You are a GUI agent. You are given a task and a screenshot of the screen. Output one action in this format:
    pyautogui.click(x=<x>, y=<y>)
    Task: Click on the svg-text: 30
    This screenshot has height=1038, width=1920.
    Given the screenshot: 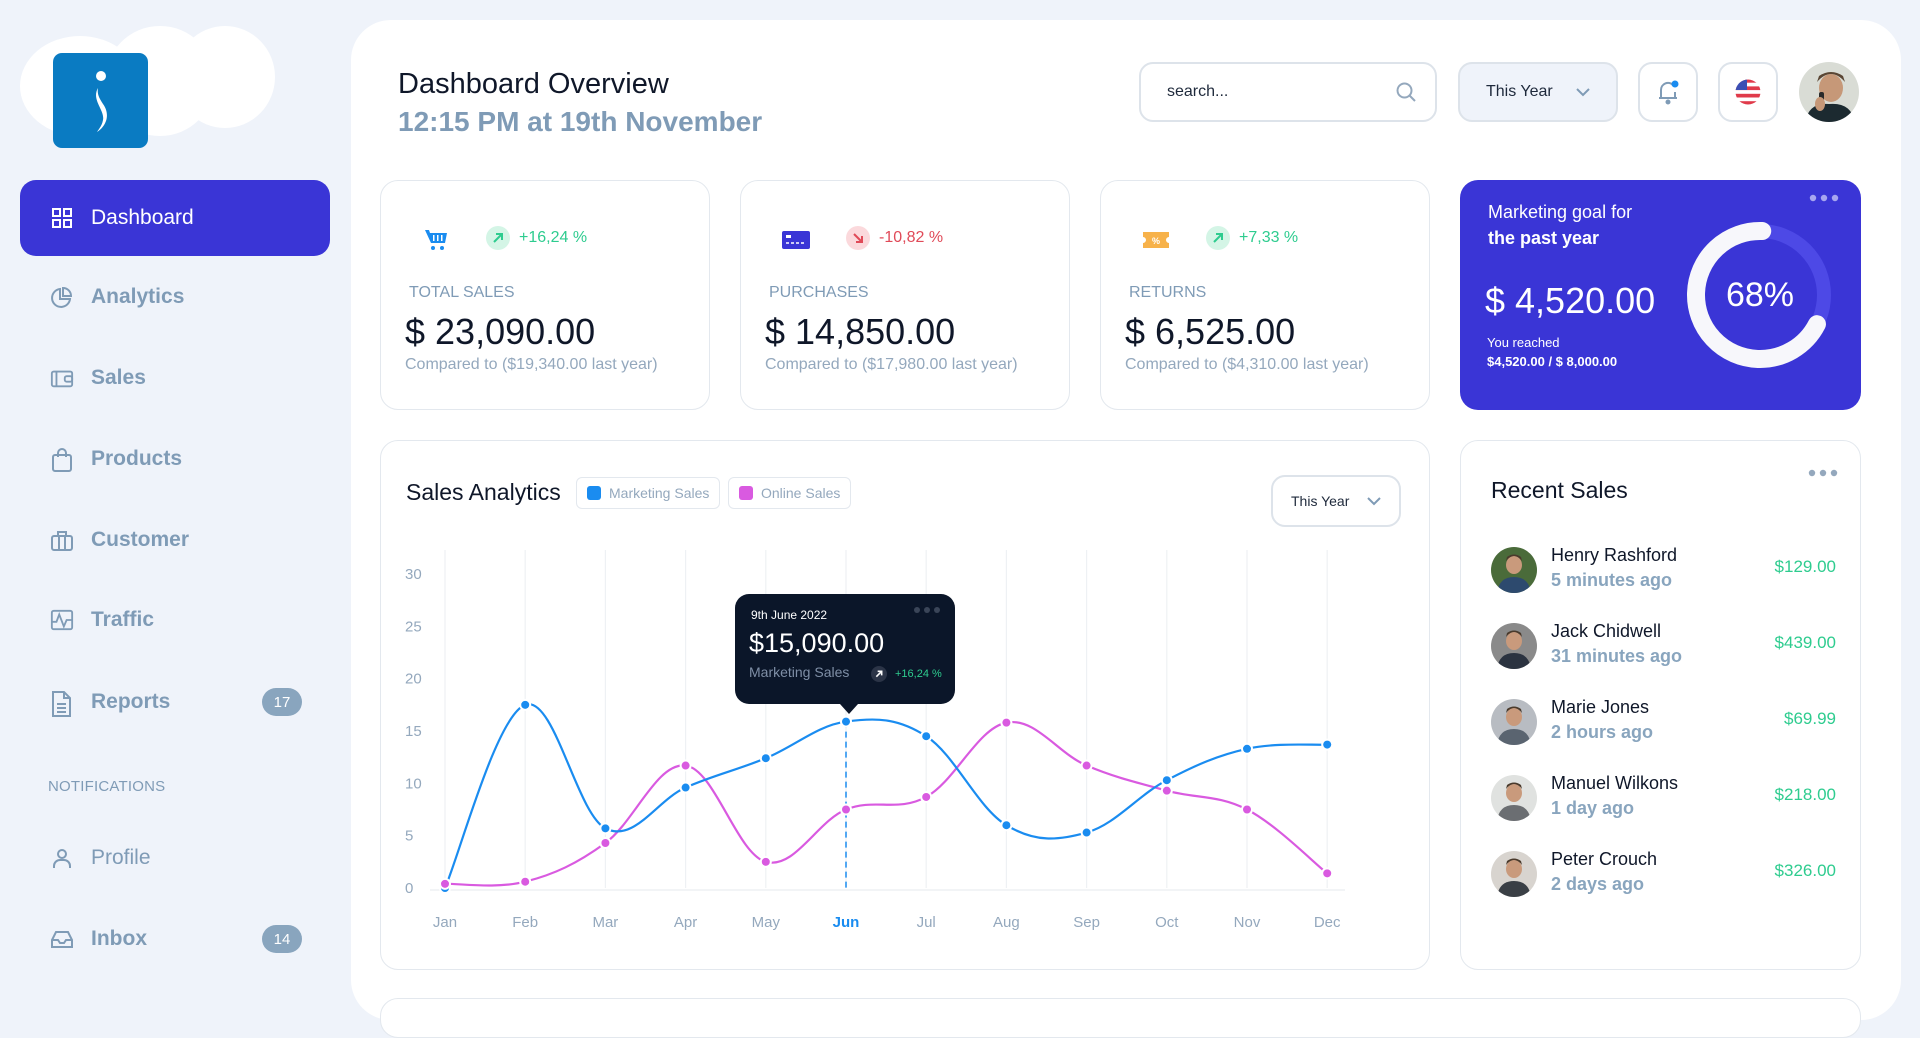 What is the action you would take?
    pyautogui.click(x=413, y=574)
    